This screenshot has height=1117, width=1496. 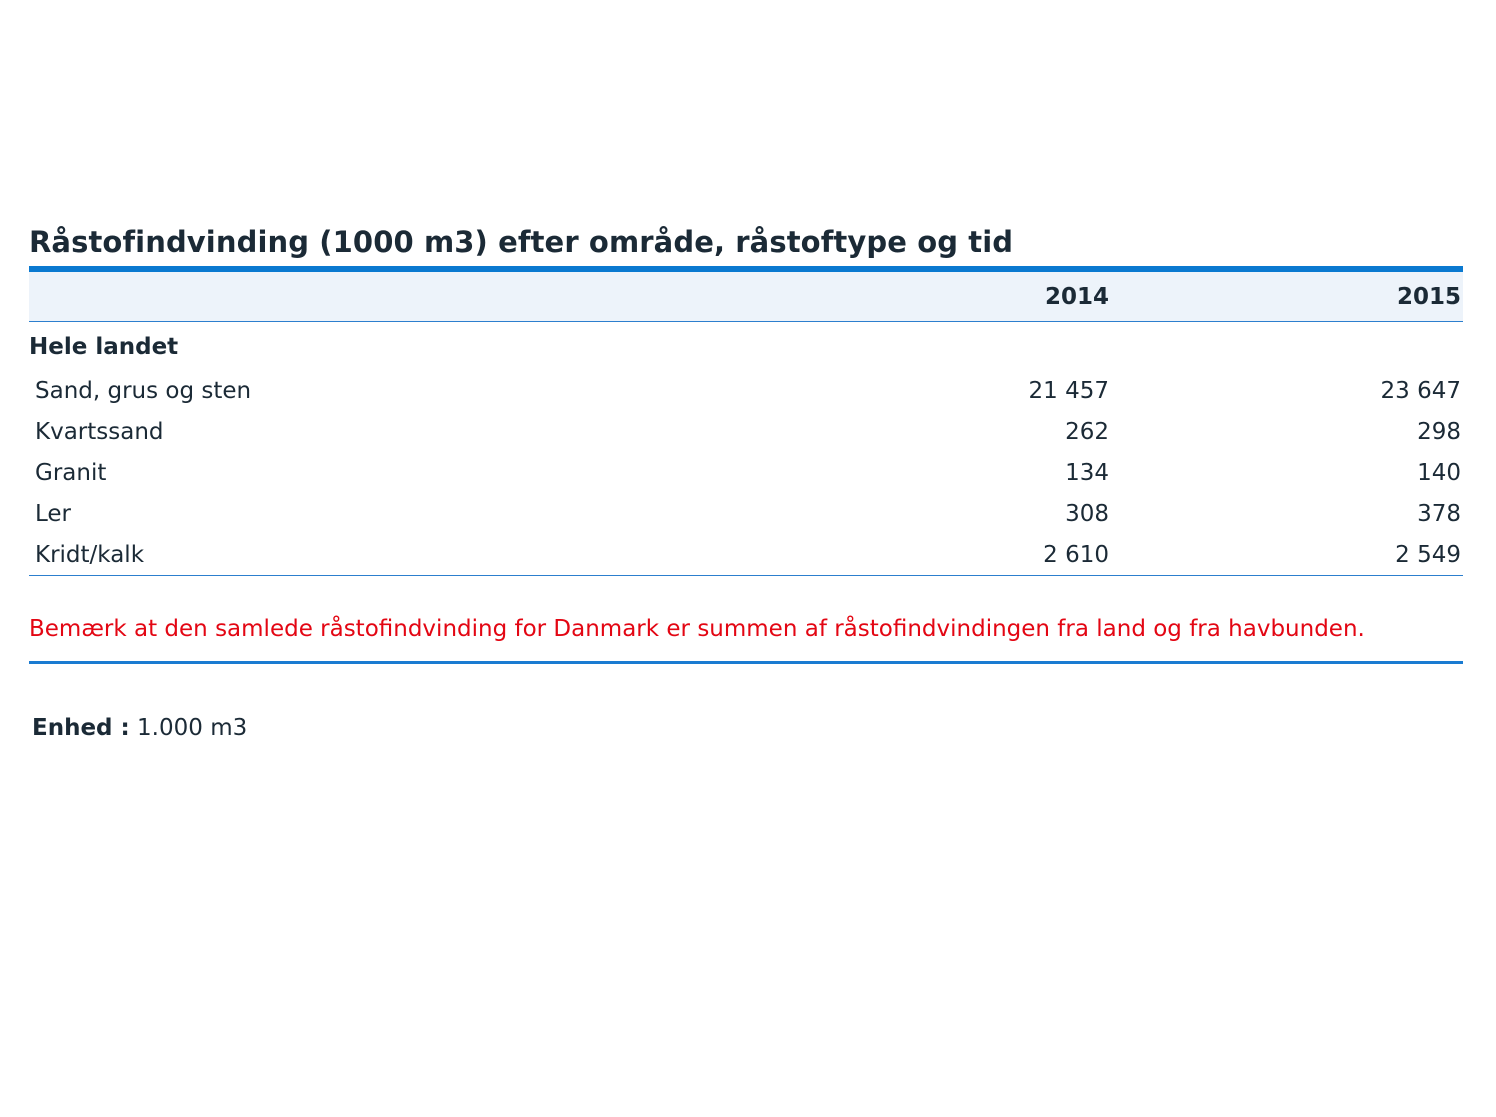 What do you see at coordinates (746, 431) in the screenshot?
I see `table-row: Kvartssand 262 298` at bounding box center [746, 431].